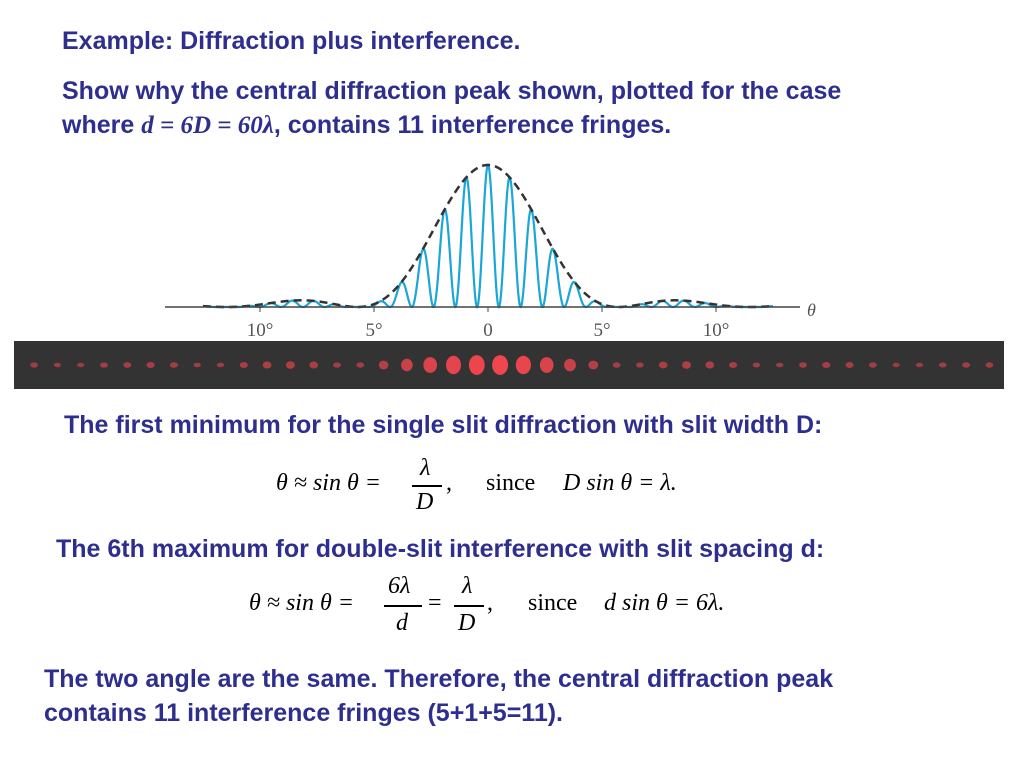 Image resolution: width=1024 pixels, height=768 pixels. Describe the element at coordinates (472, 125) in the screenshot. I see `problem-line-2-suffix: , contains 11 interference fringes.` at that location.